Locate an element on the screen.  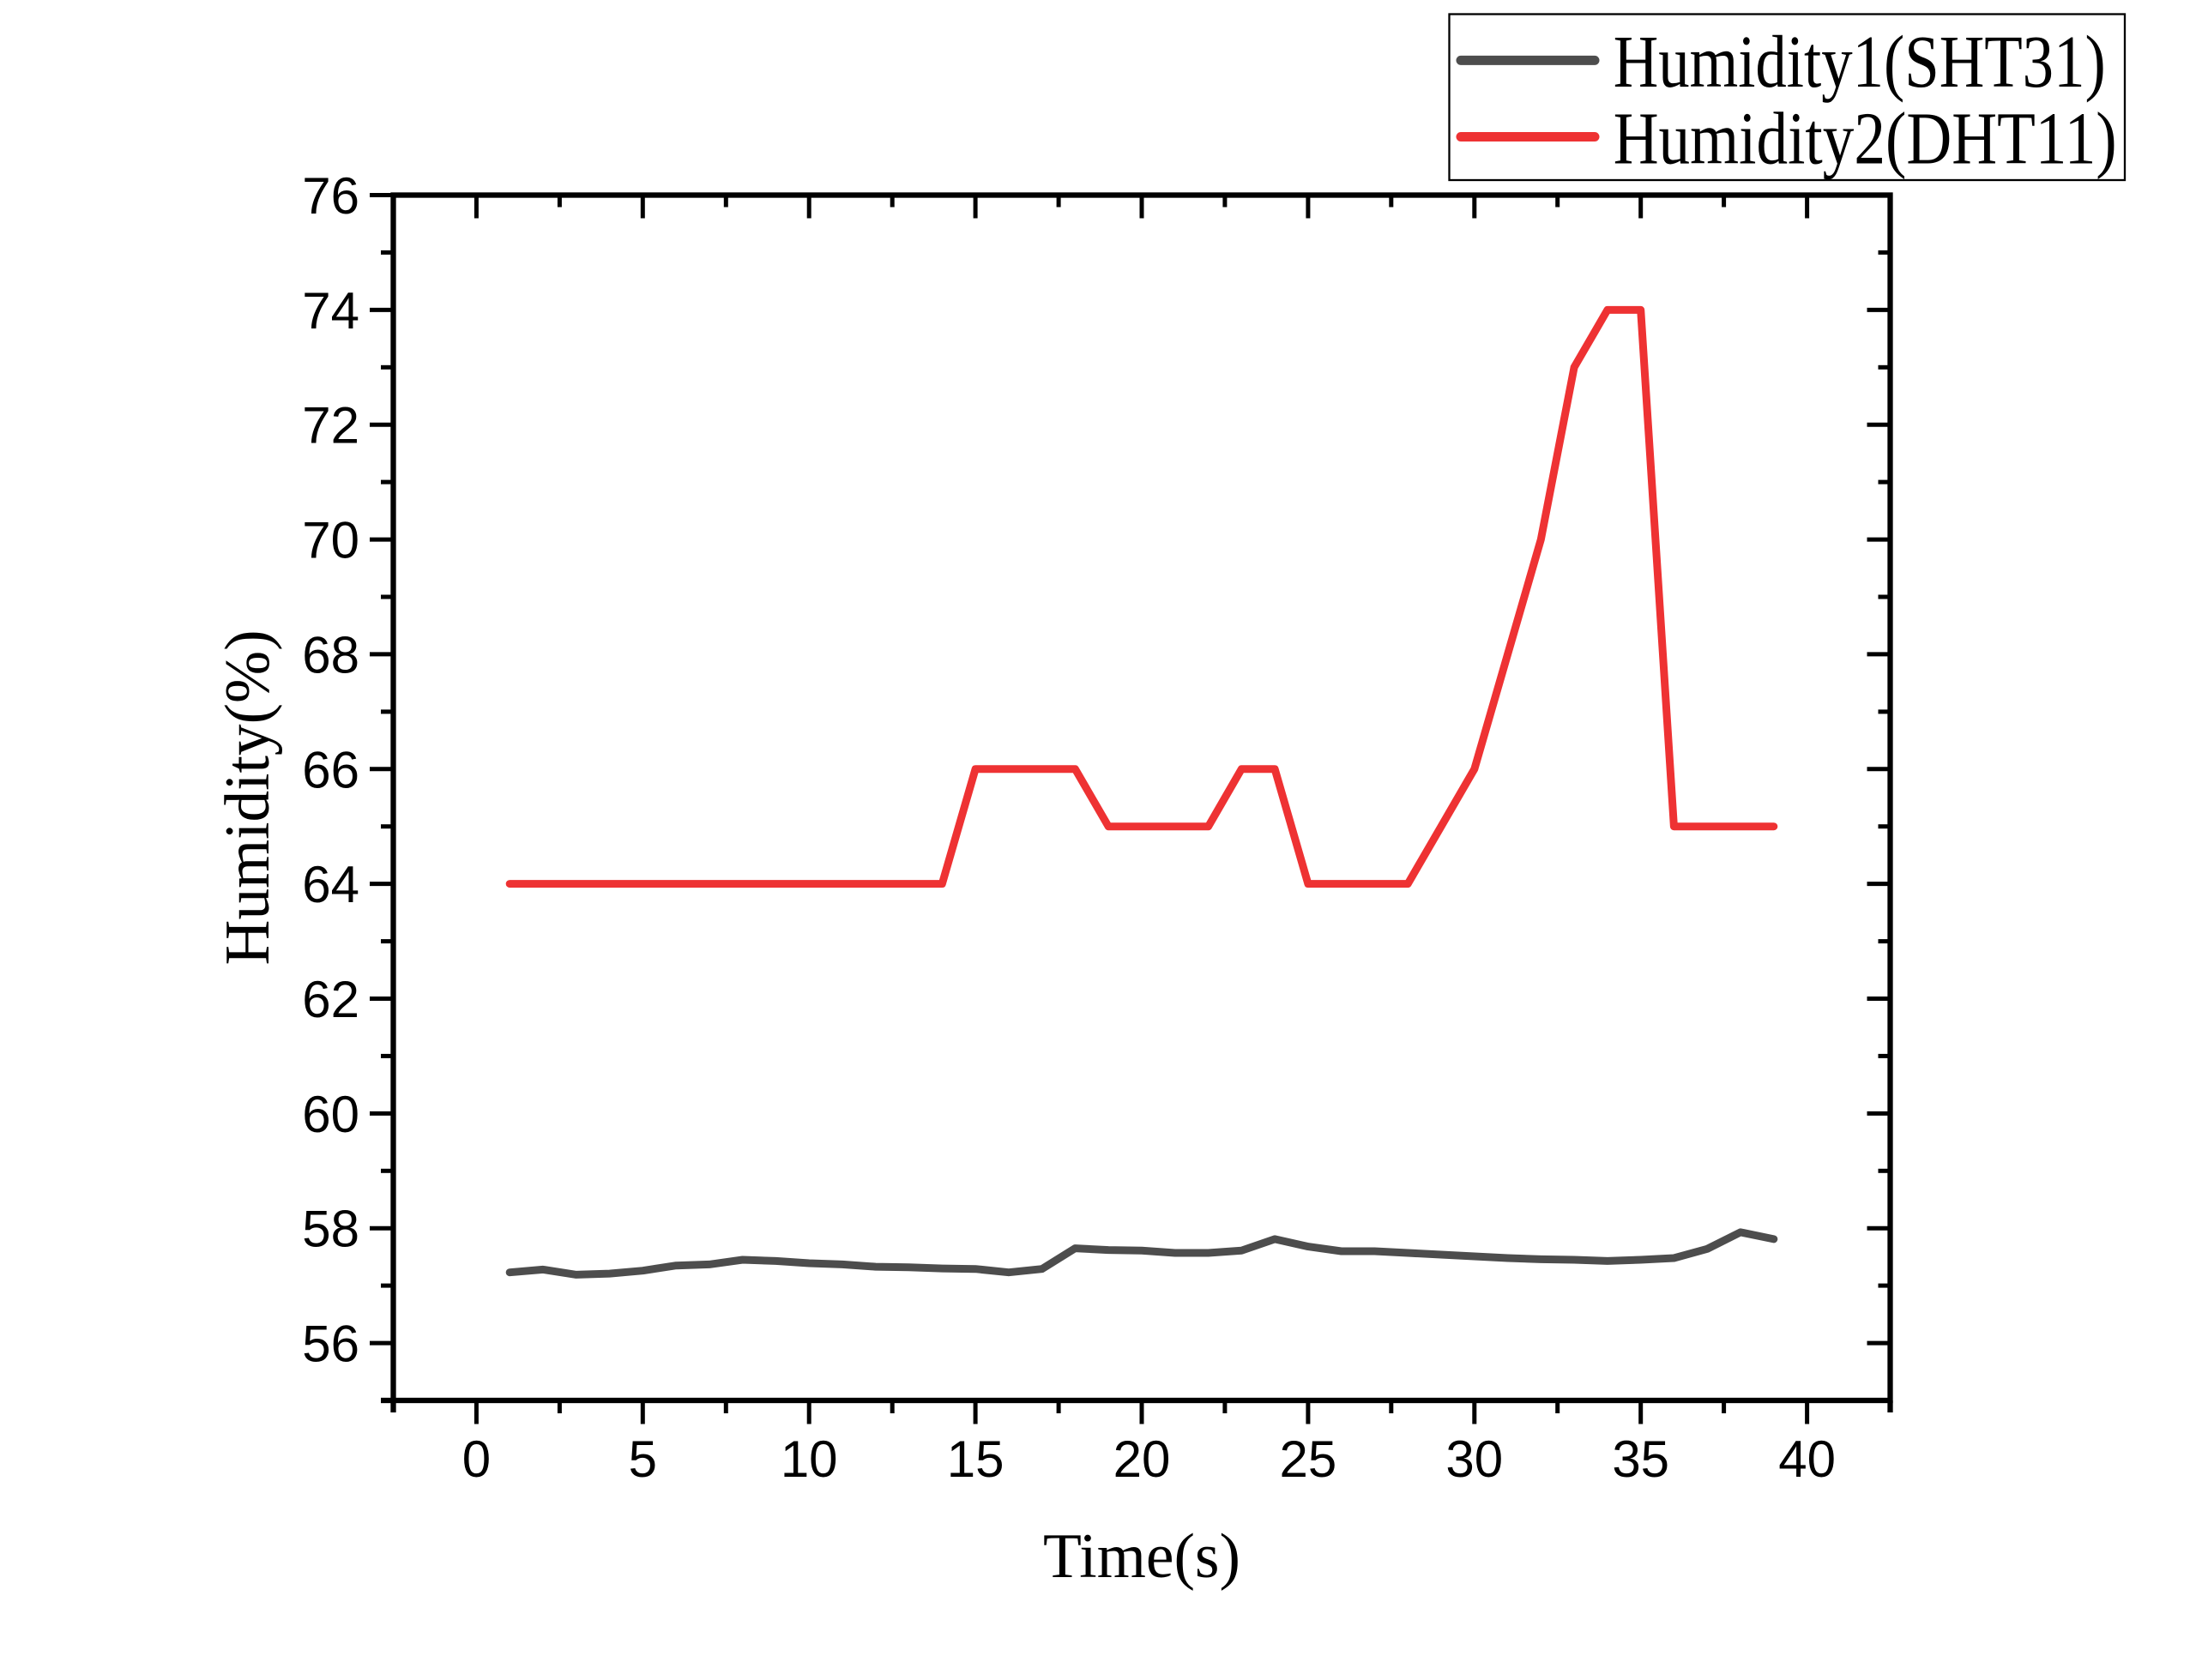
svg-text: 56 is located at coordinates (330, 1344).